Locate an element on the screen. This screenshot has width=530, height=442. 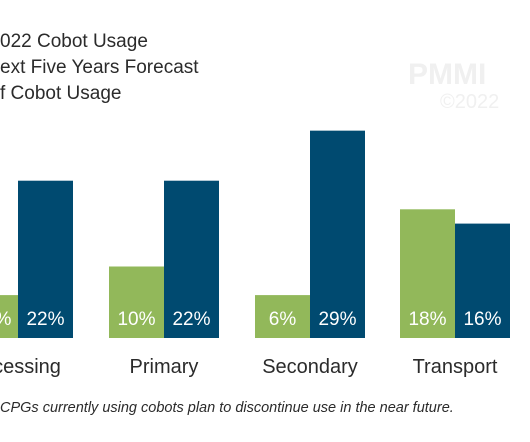
category-label-processing: cessing is located at coordinates (30, 367).